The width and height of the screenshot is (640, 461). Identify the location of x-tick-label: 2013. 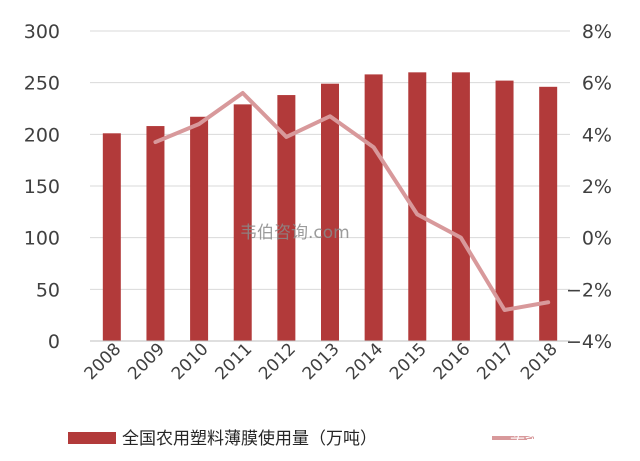
(321, 361).